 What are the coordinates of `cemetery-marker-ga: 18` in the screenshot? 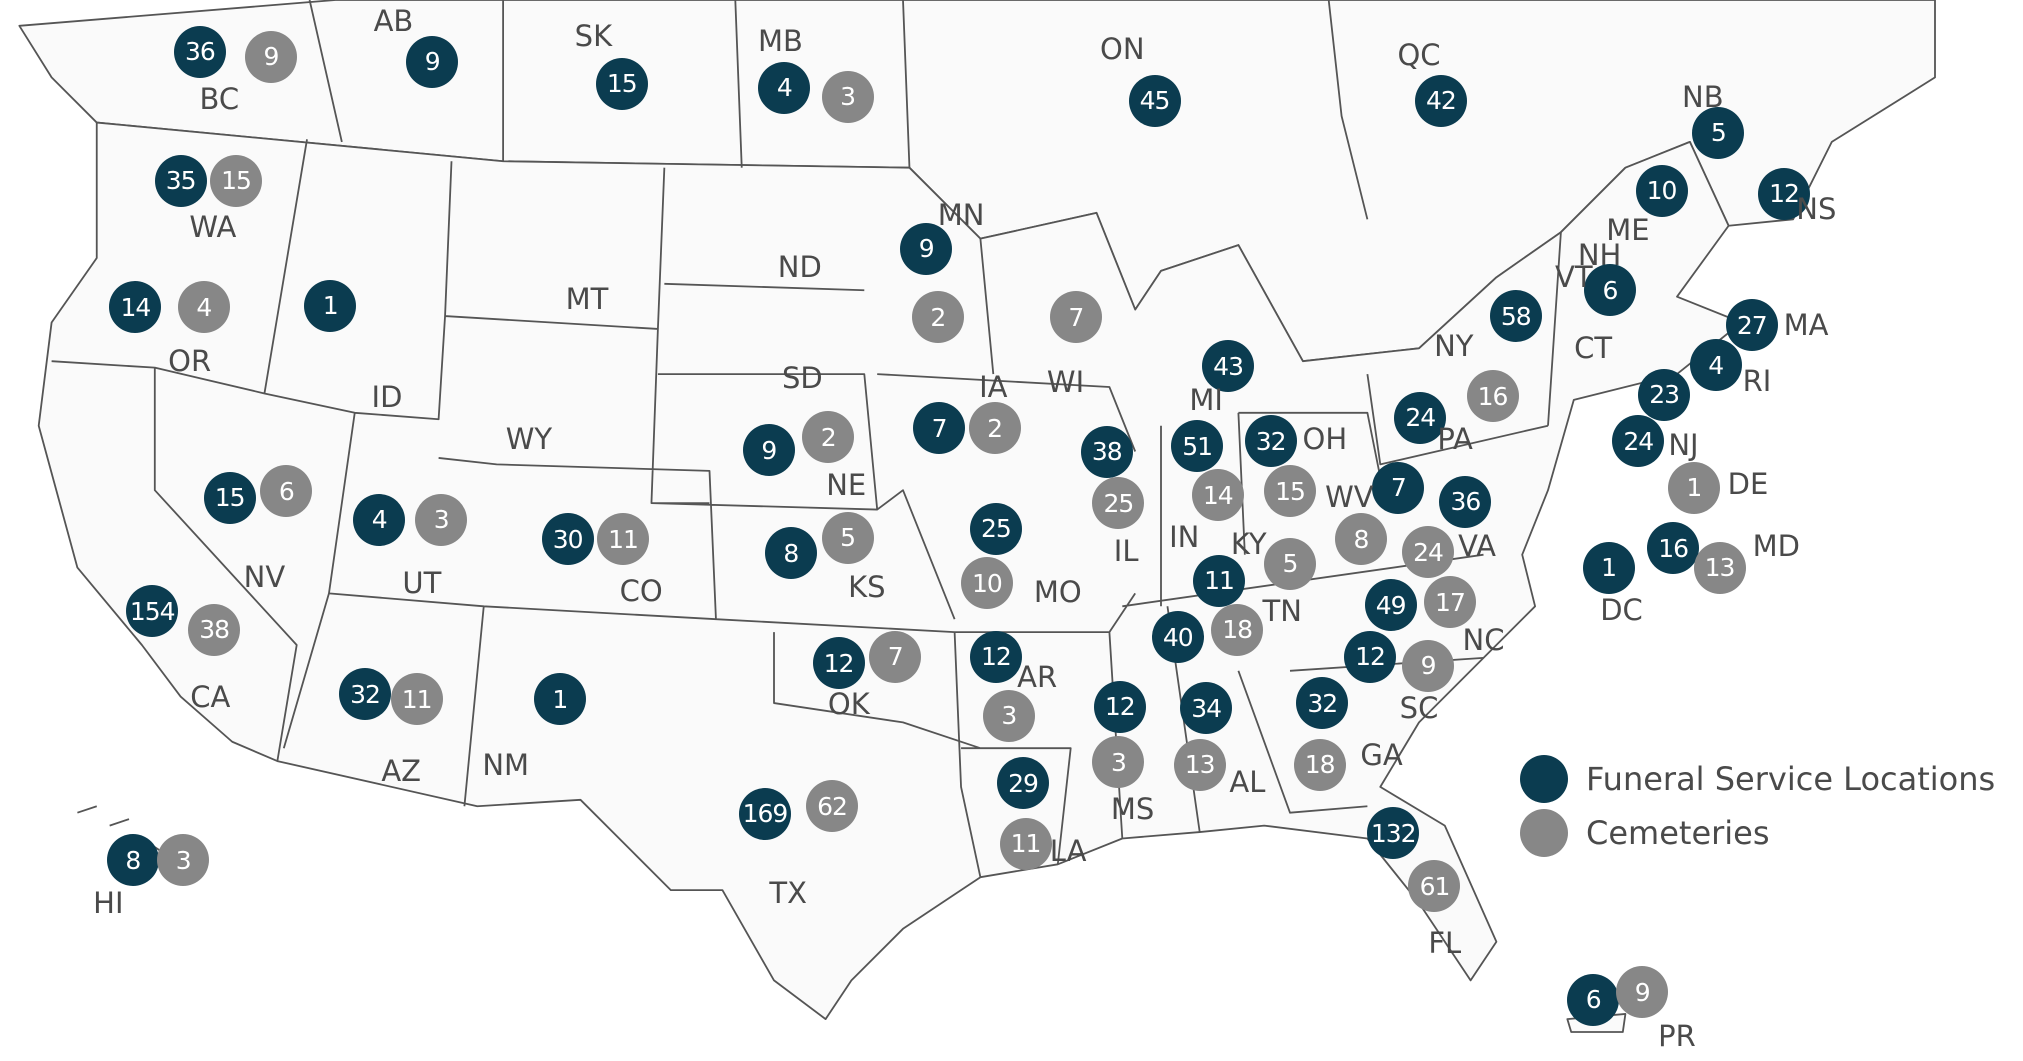 It's located at (1319, 764).